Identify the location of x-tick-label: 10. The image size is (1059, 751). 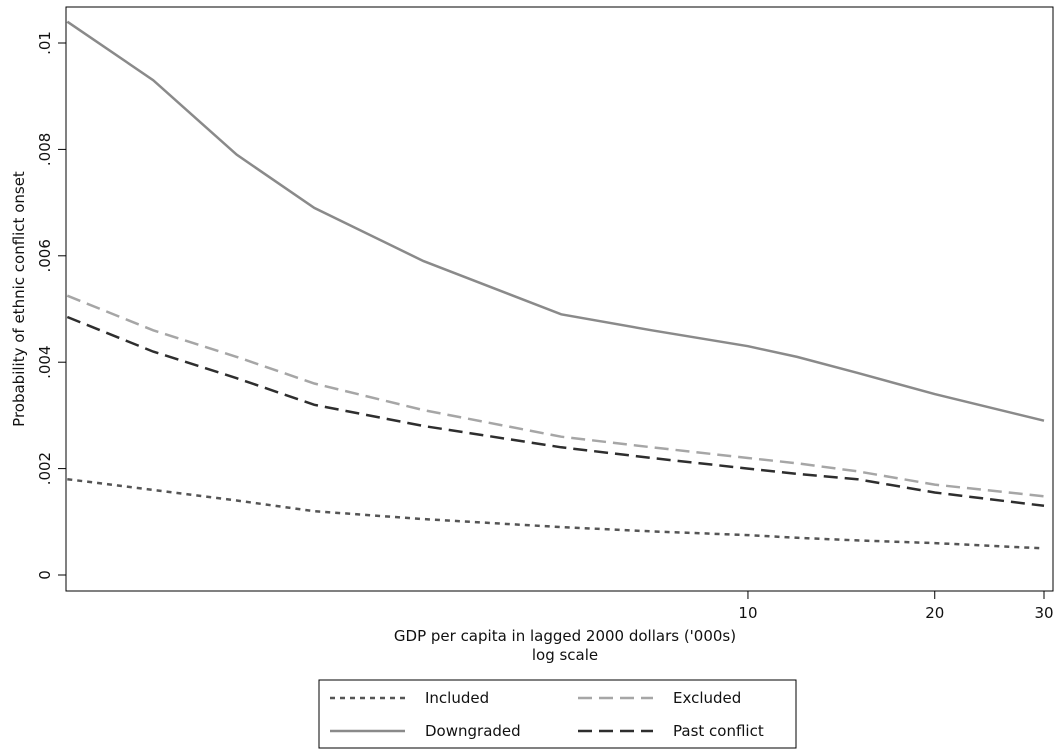
(747, 613).